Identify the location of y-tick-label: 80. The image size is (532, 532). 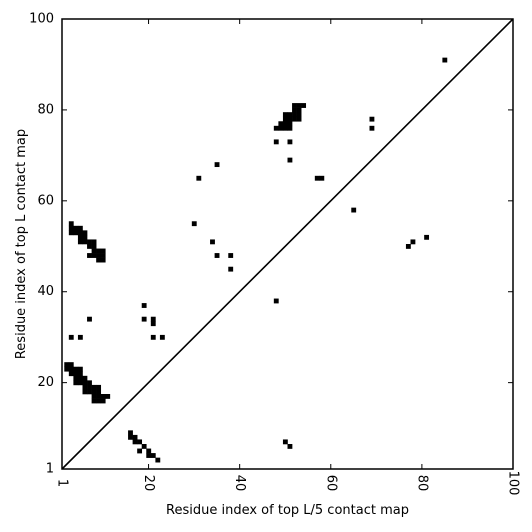
(45, 109).